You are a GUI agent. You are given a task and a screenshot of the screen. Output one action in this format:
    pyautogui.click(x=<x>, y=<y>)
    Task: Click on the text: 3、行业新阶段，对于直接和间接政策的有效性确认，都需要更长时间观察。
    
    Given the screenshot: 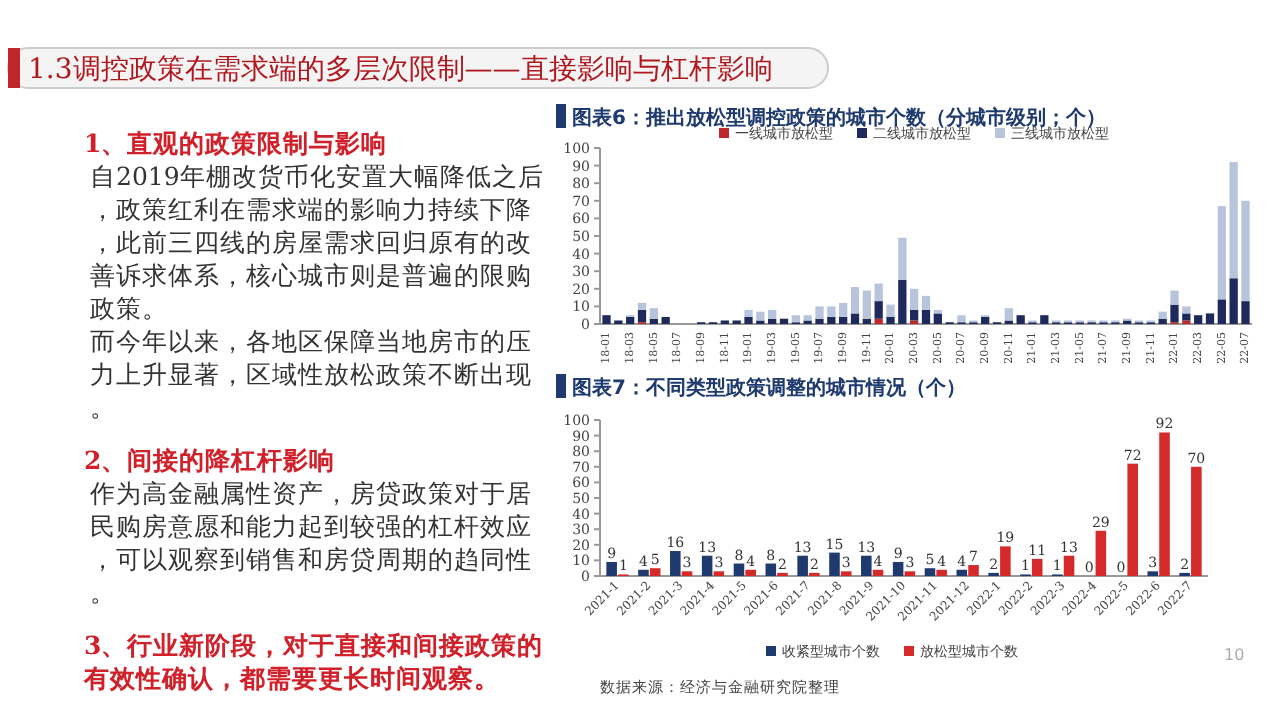 What is the action you would take?
    pyautogui.click(x=313, y=661)
    